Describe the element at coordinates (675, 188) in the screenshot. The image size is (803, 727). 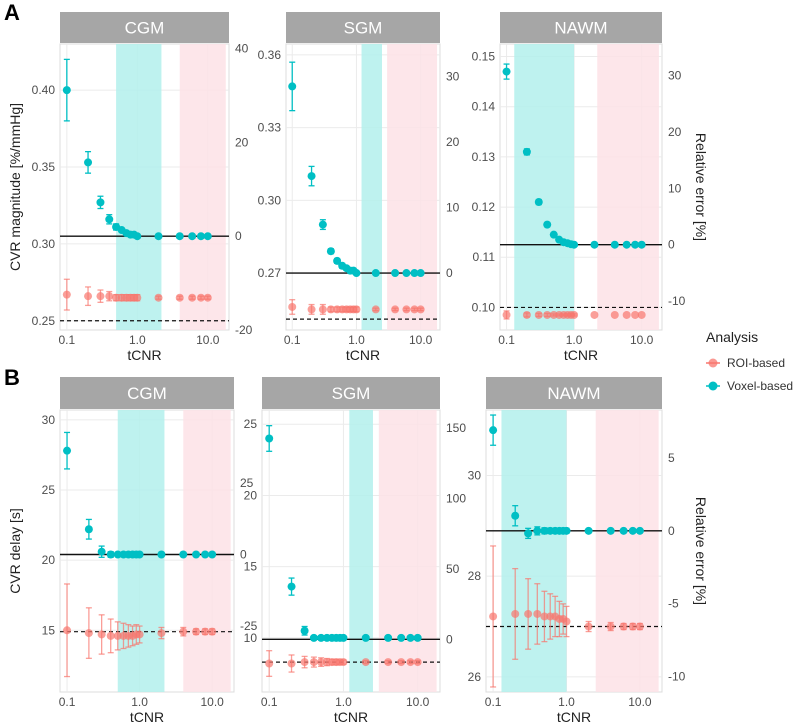
I see `y2-tick-label: 10` at that location.